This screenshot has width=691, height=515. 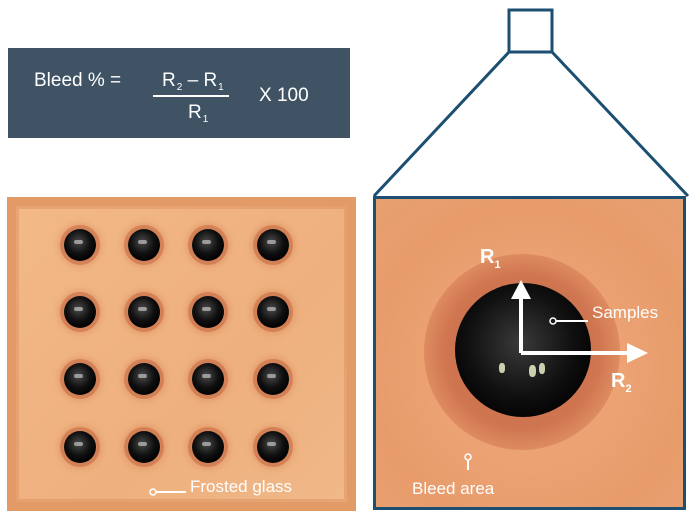 What do you see at coordinates (195, 112) in the screenshot?
I see `denominator-r1: R` at bounding box center [195, 112].